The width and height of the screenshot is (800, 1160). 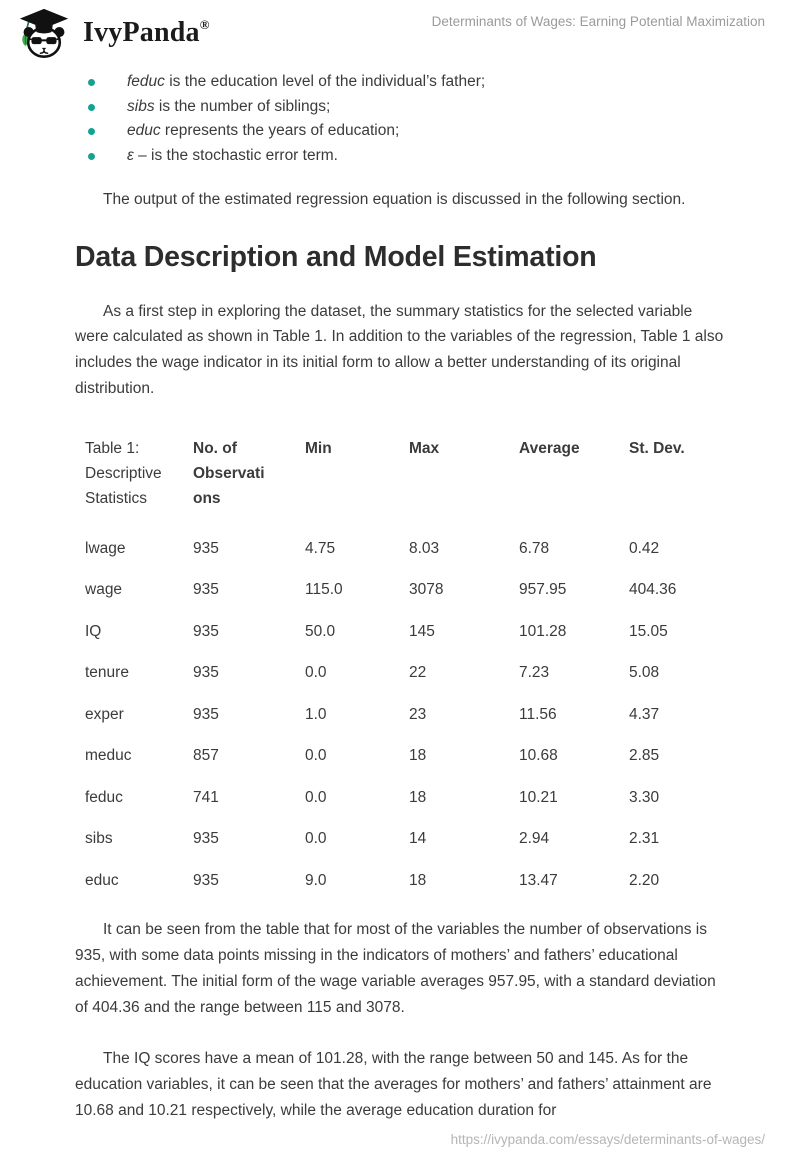 I want to click on logo-wordmark: IvyPanda®, so click(x=146, y=32).